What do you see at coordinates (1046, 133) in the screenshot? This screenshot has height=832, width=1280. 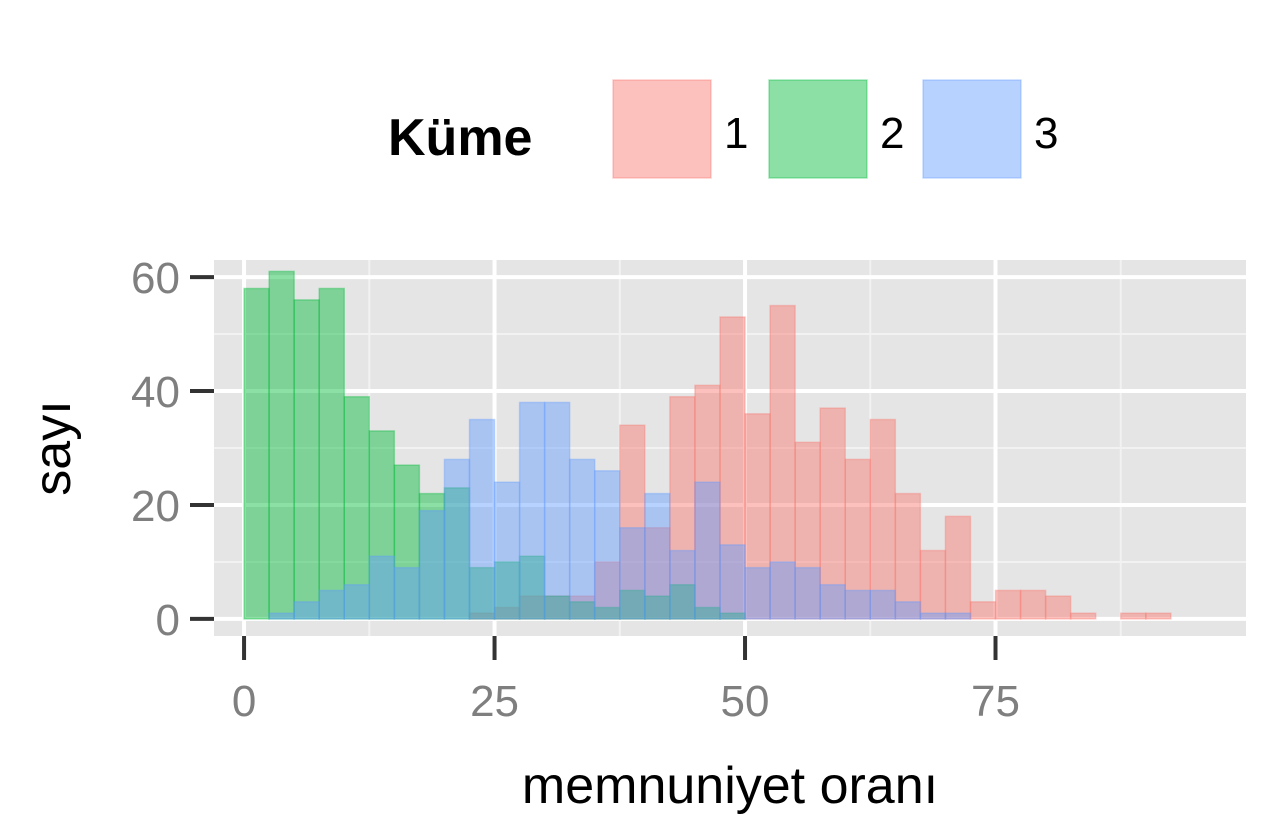 I see `legend-label: 3` at bounding box center [1046, 133].